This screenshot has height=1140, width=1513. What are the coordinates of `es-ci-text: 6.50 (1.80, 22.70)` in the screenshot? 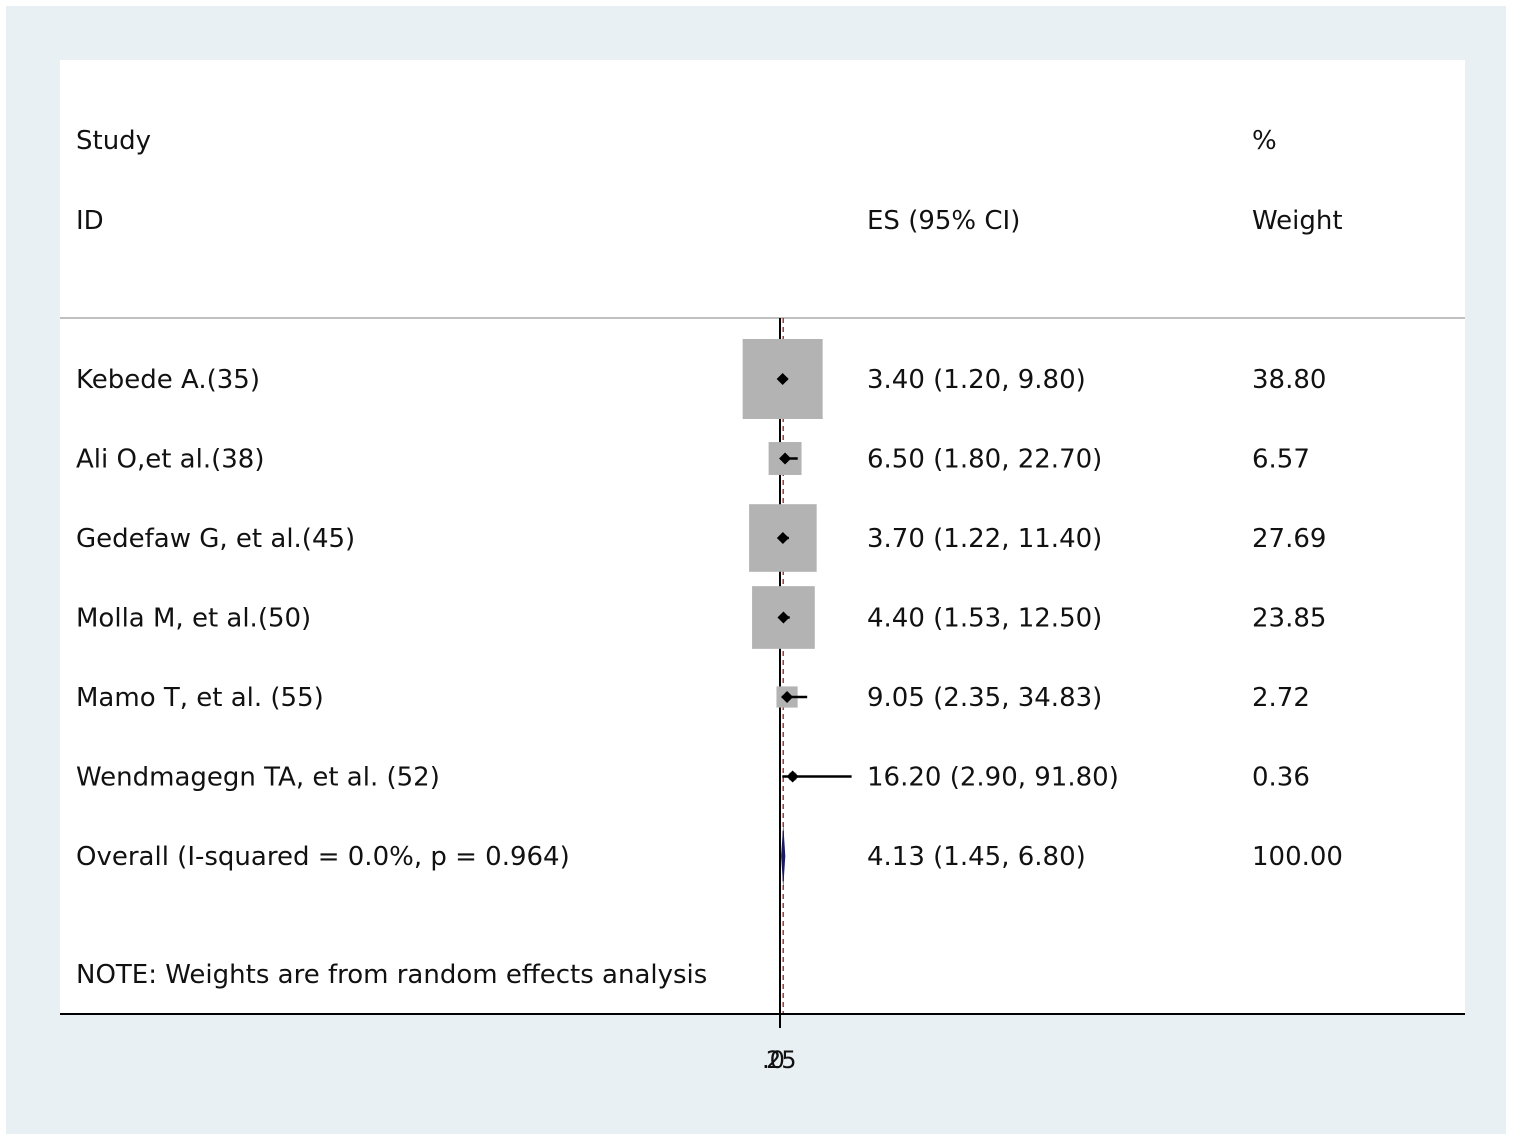 It's located at (984, 460).